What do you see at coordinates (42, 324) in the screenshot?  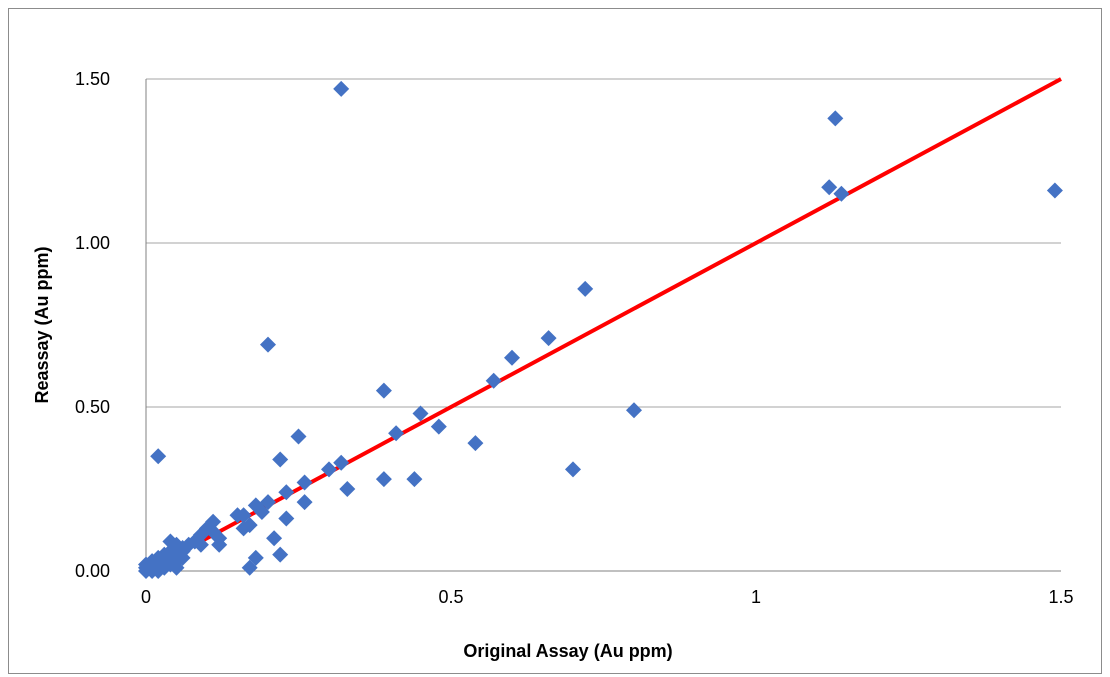 I see `y-axis-title: Reassay (Au ppm)` at bounding box center [42, 324].